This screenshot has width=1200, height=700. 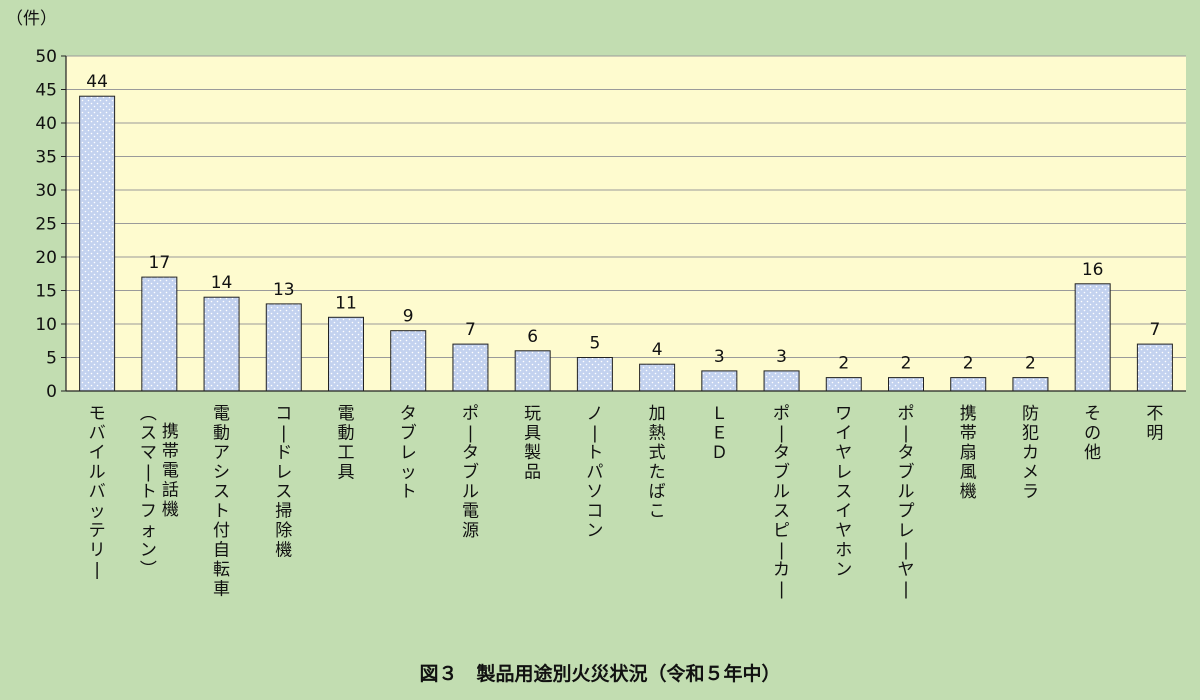 I want to click on data-label: 11, so click(x=346, y=303).